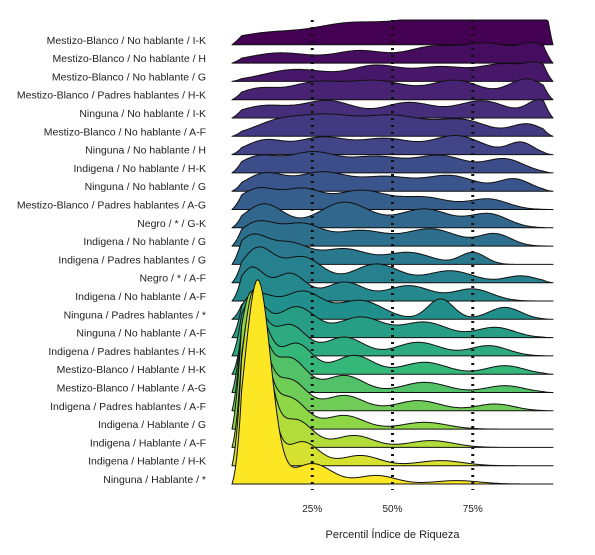  What do you see at coordinates (148, 443) in the screenshot?
I see `y-label: Indigena / Hablante / A-F` at bounding box center [148, 443].